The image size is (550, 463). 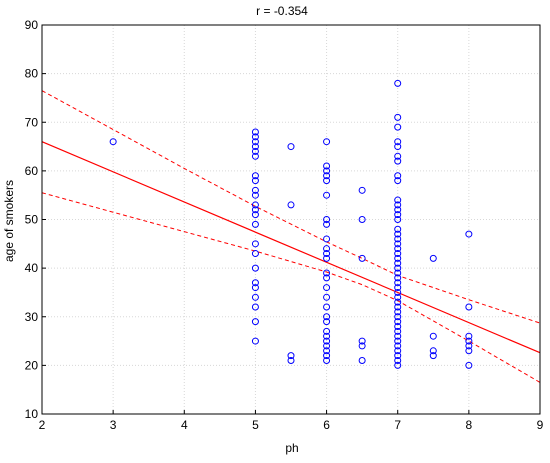 What do you see at coordinates (32, 220) in the screenshot?
I see `y-tick-label: 50` at bounding box center [32, 220].